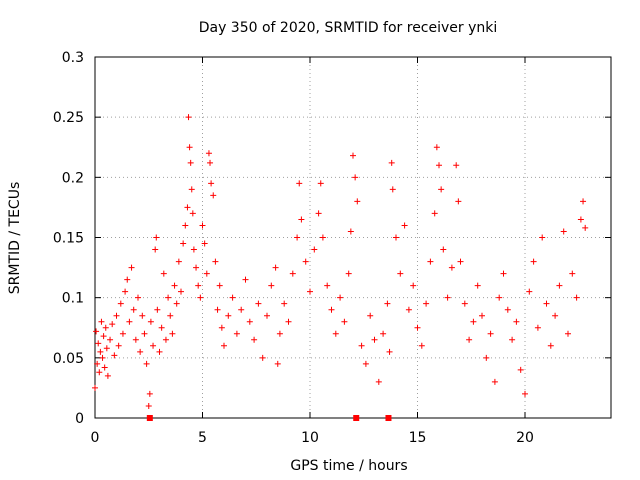  I want to click on y-tick-label: 0.25, so click(68, 118).